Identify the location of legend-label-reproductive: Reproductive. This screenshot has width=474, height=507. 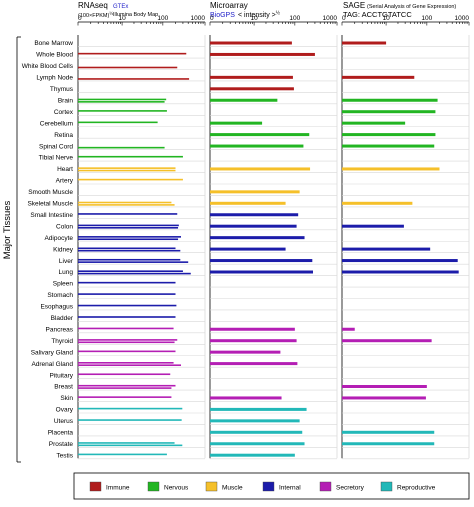
(416, 488).